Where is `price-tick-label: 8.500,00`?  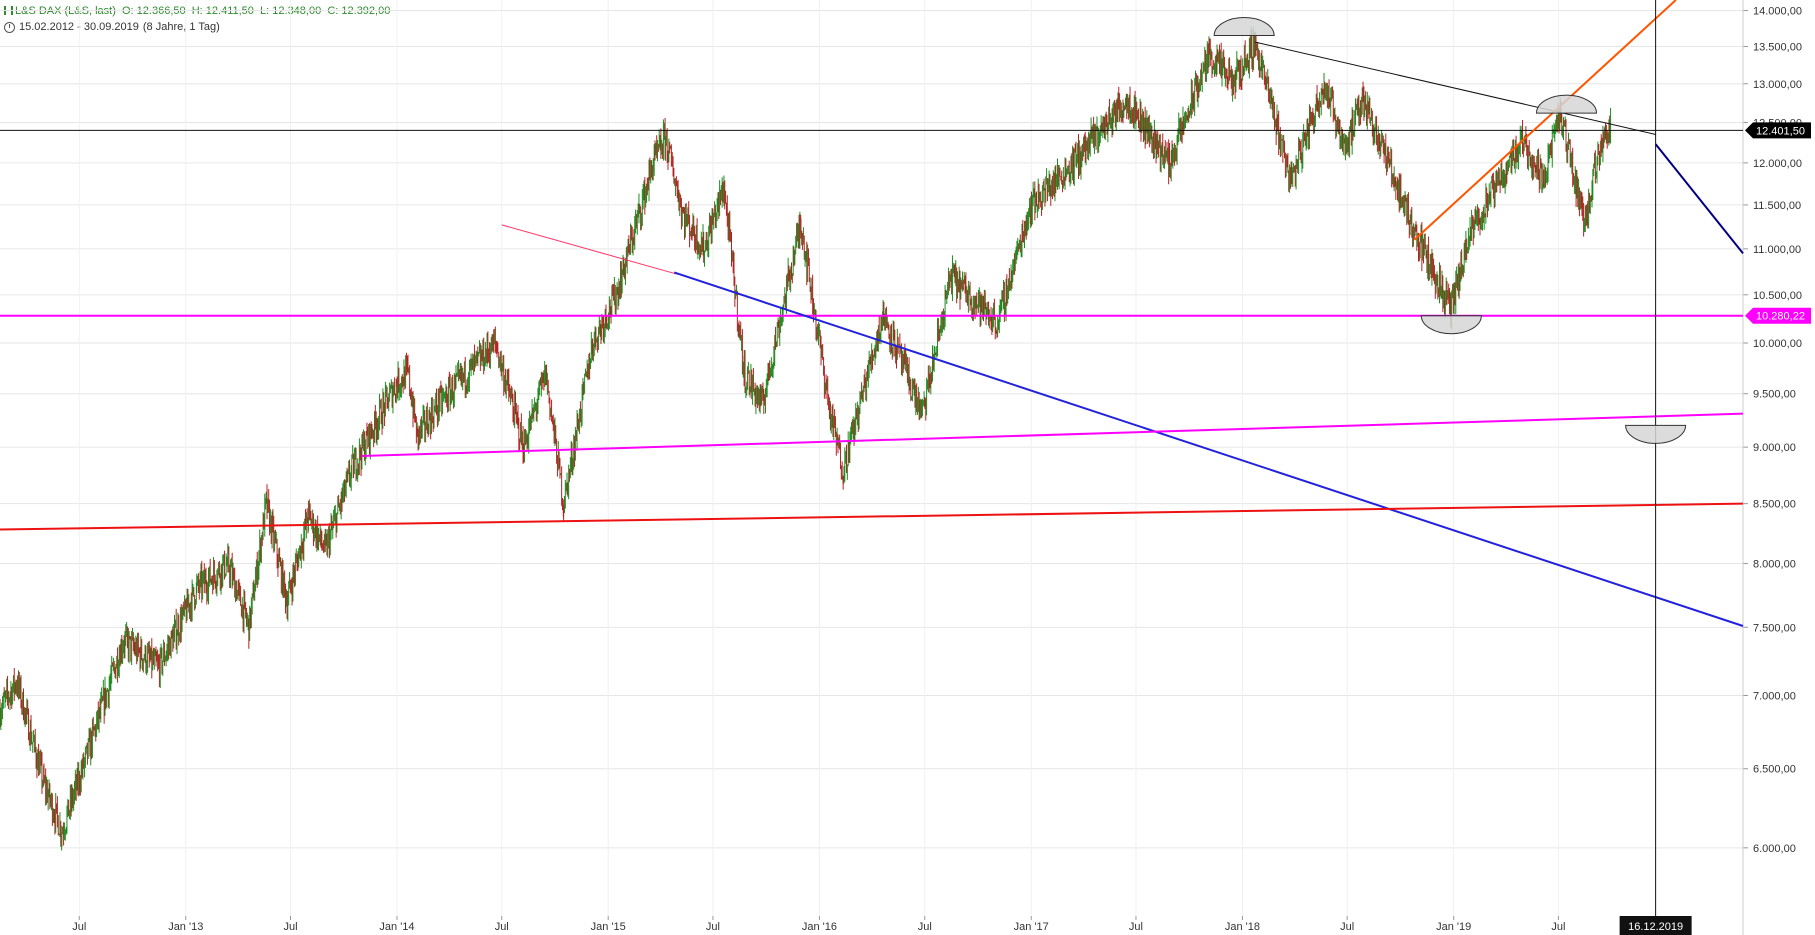 price-tick-label: 8.500,00 is located at coordinates (1774, 505).